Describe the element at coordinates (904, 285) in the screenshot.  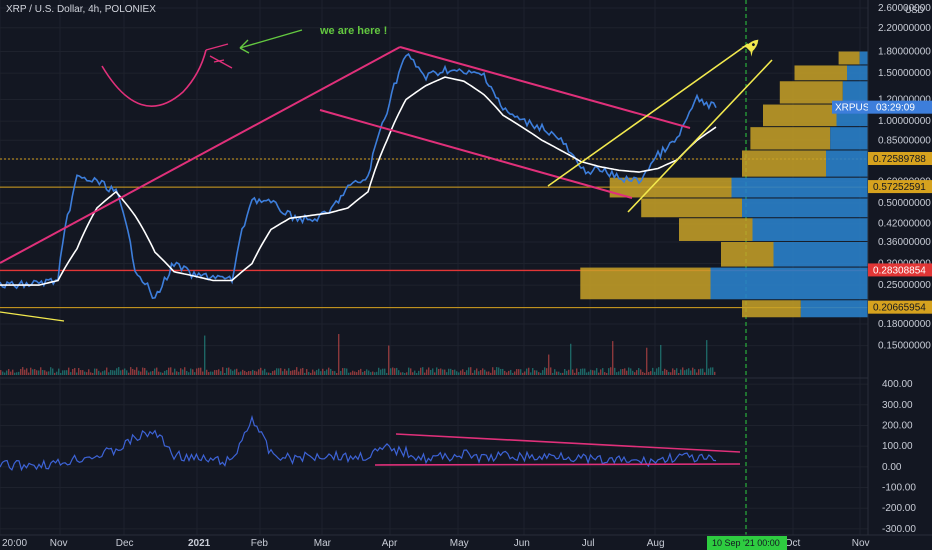
I see `price-tick-label: 0.25000000` at that location.